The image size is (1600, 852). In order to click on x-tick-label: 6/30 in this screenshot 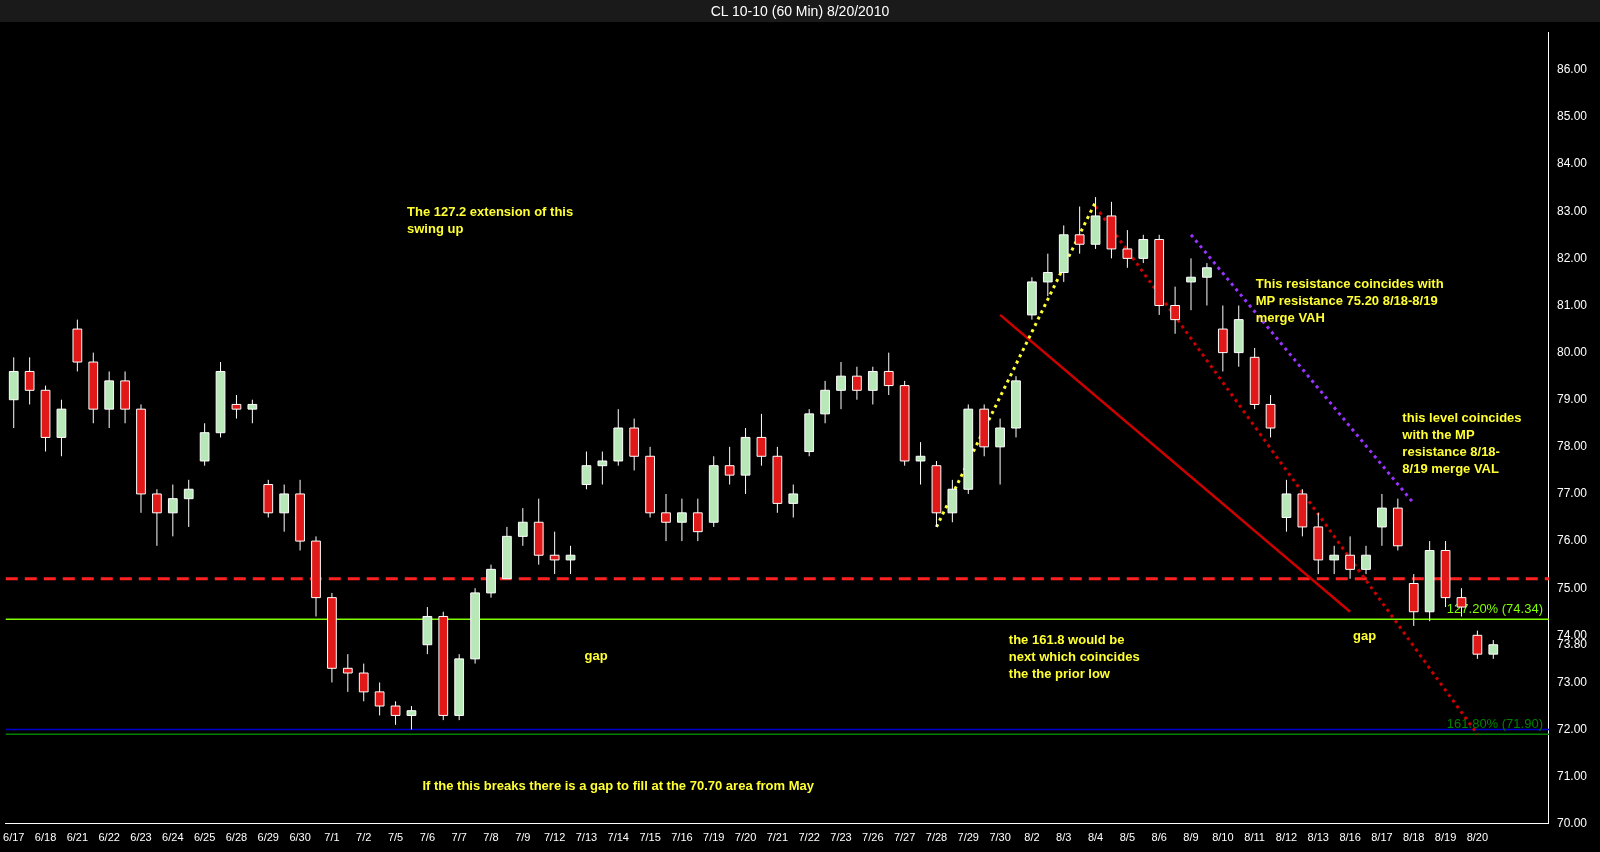, I will do `click(300, 837)`.